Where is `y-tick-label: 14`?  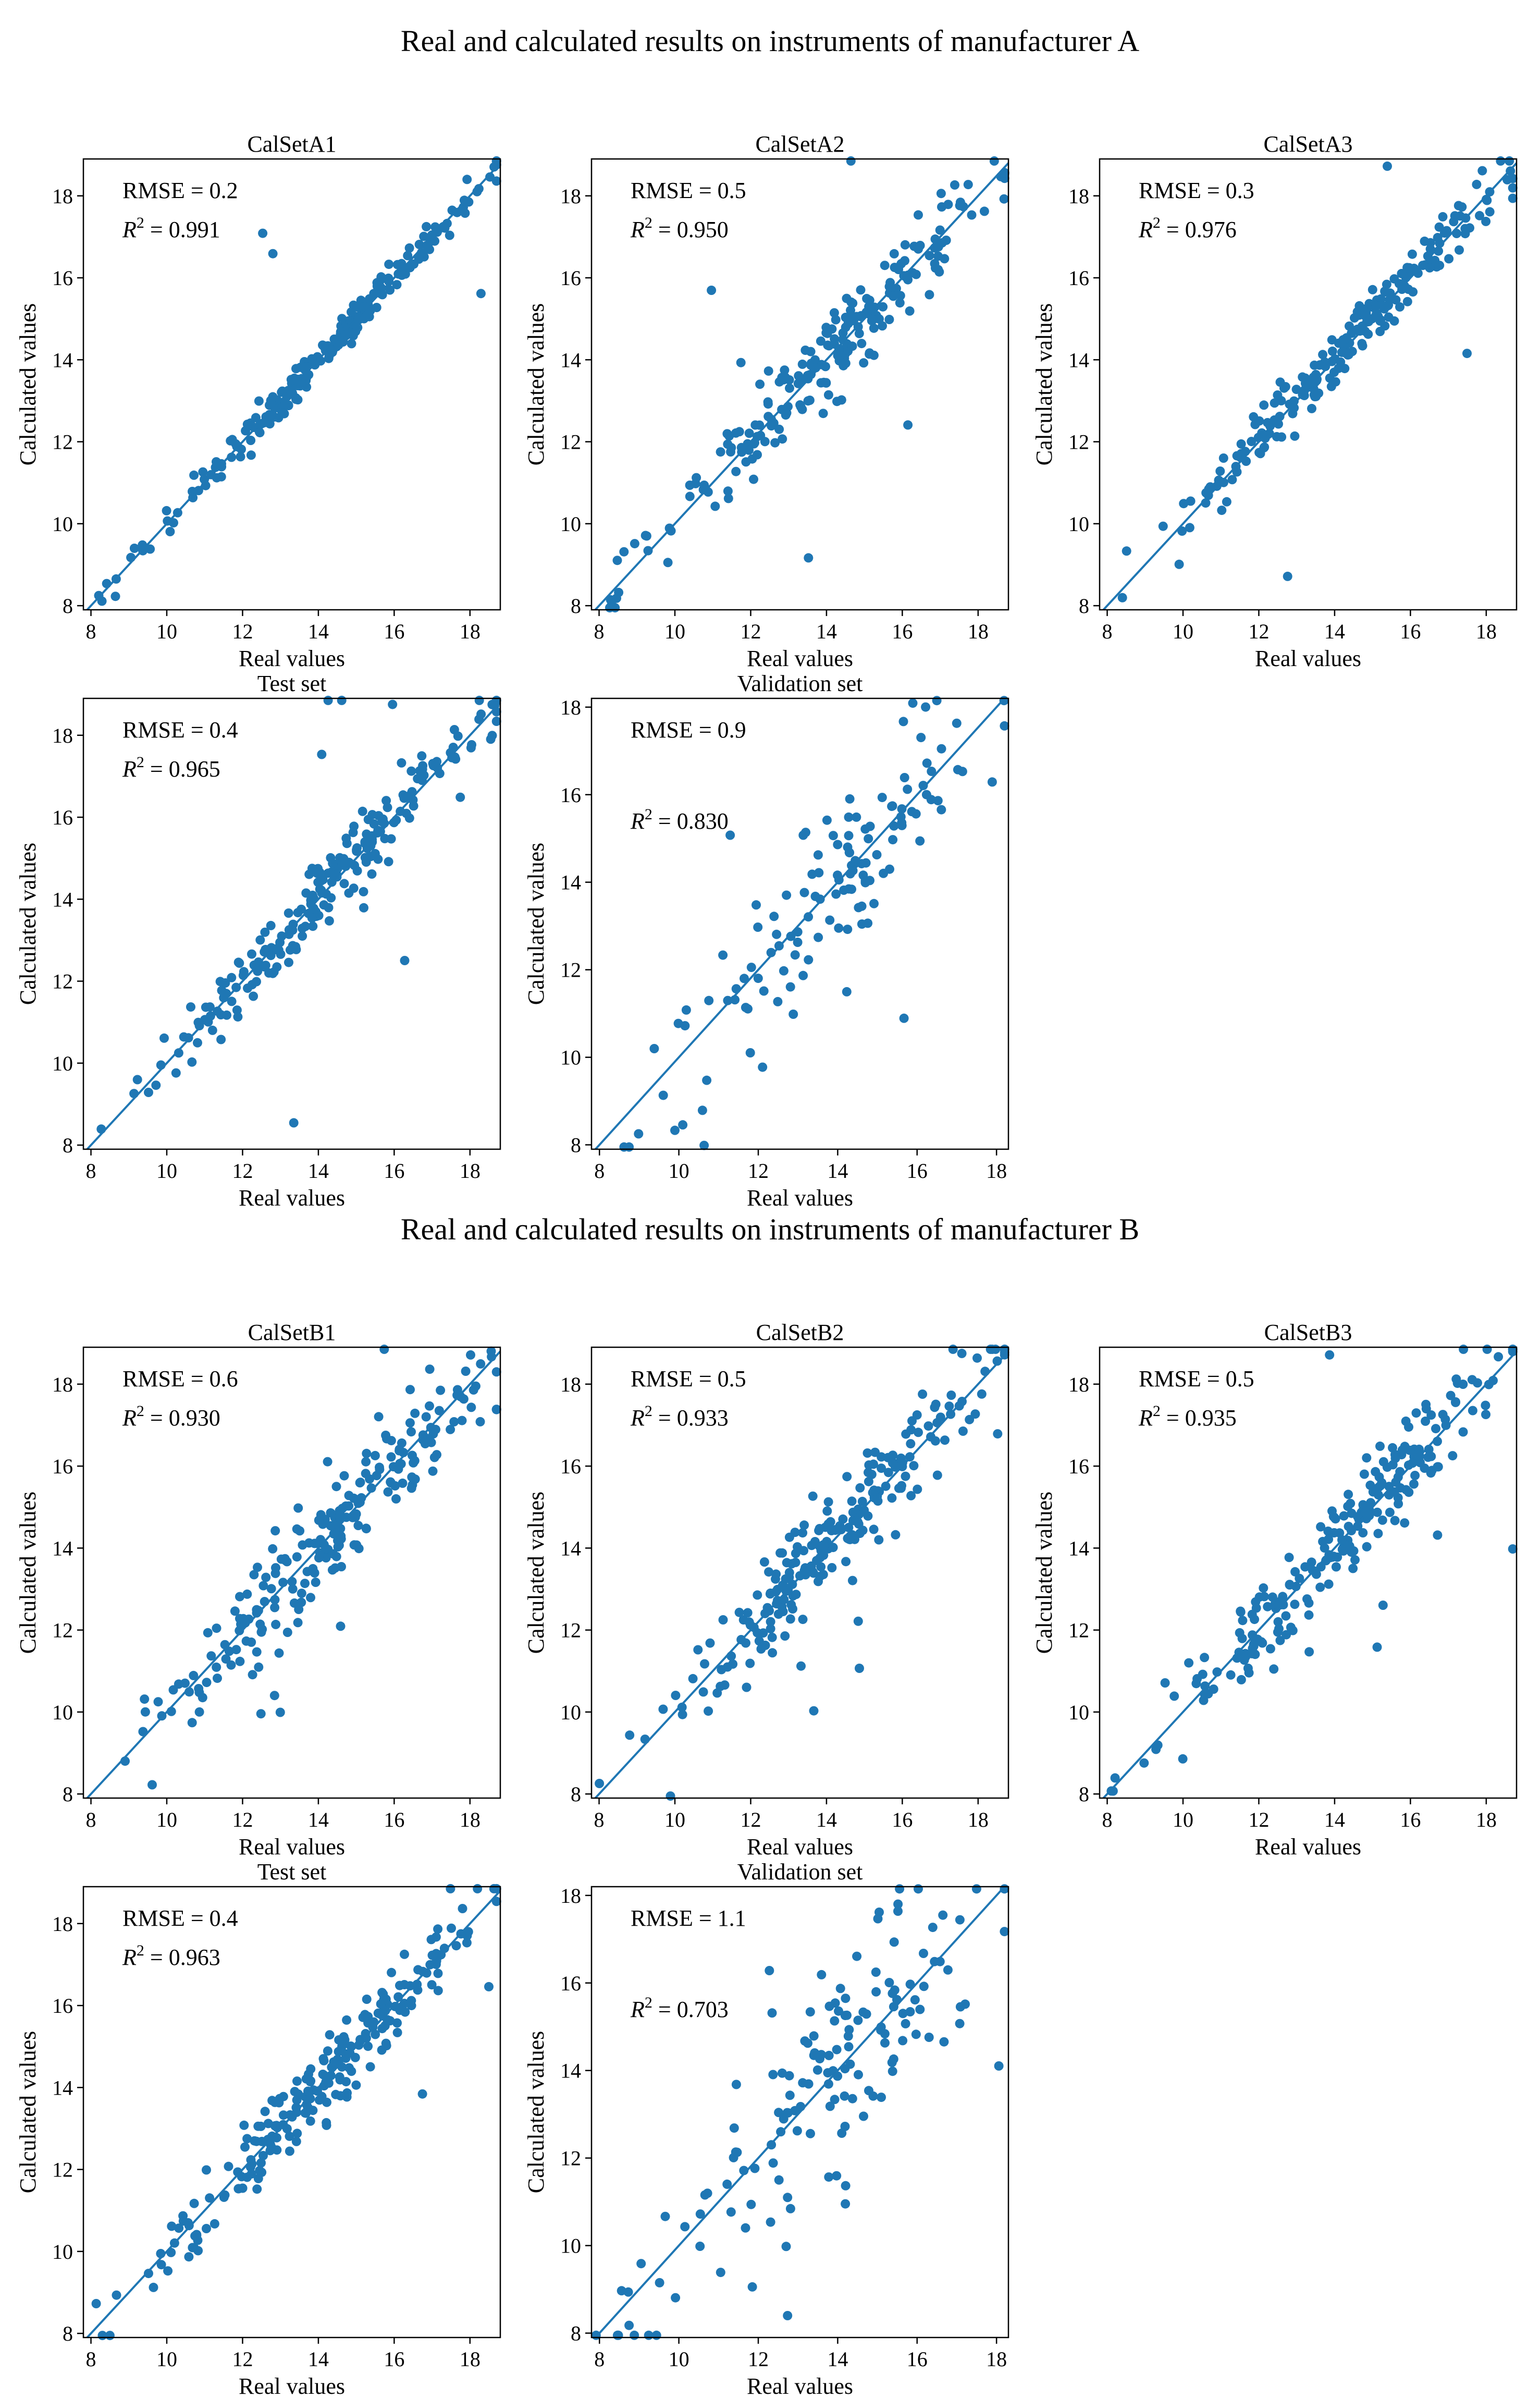 y-tick-label: 14 is located at coordinates (570, 2071).